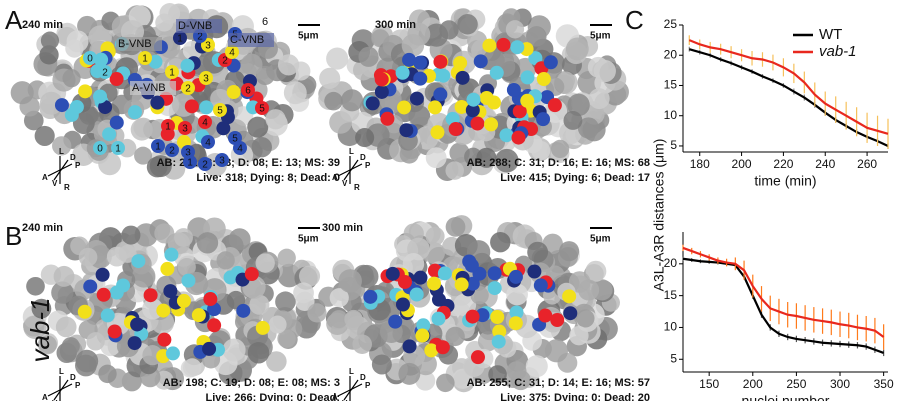  I want to click on cell-number: 3, so click(206, 79).